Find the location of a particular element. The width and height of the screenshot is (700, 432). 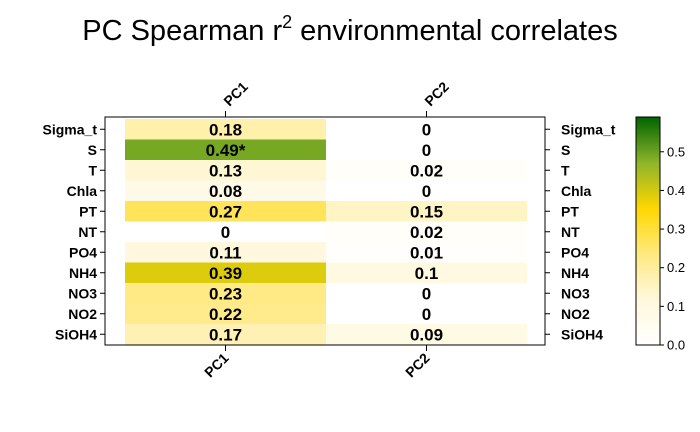

y-tick-label-left-sigma_t: Sigma_t is located at coordinates (70, 129).